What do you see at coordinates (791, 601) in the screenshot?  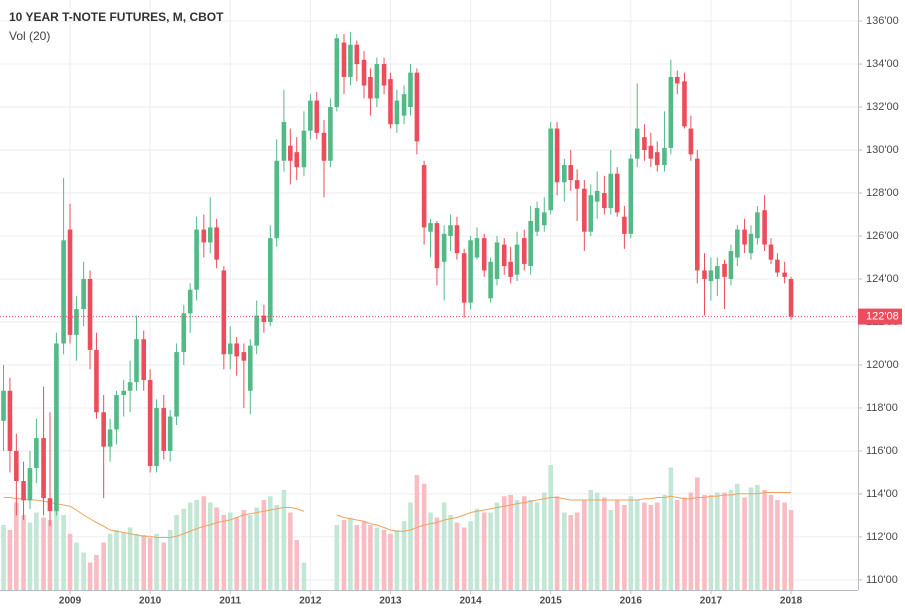 I see `x-tick-label: 2018` at bounding box center [791, 601].